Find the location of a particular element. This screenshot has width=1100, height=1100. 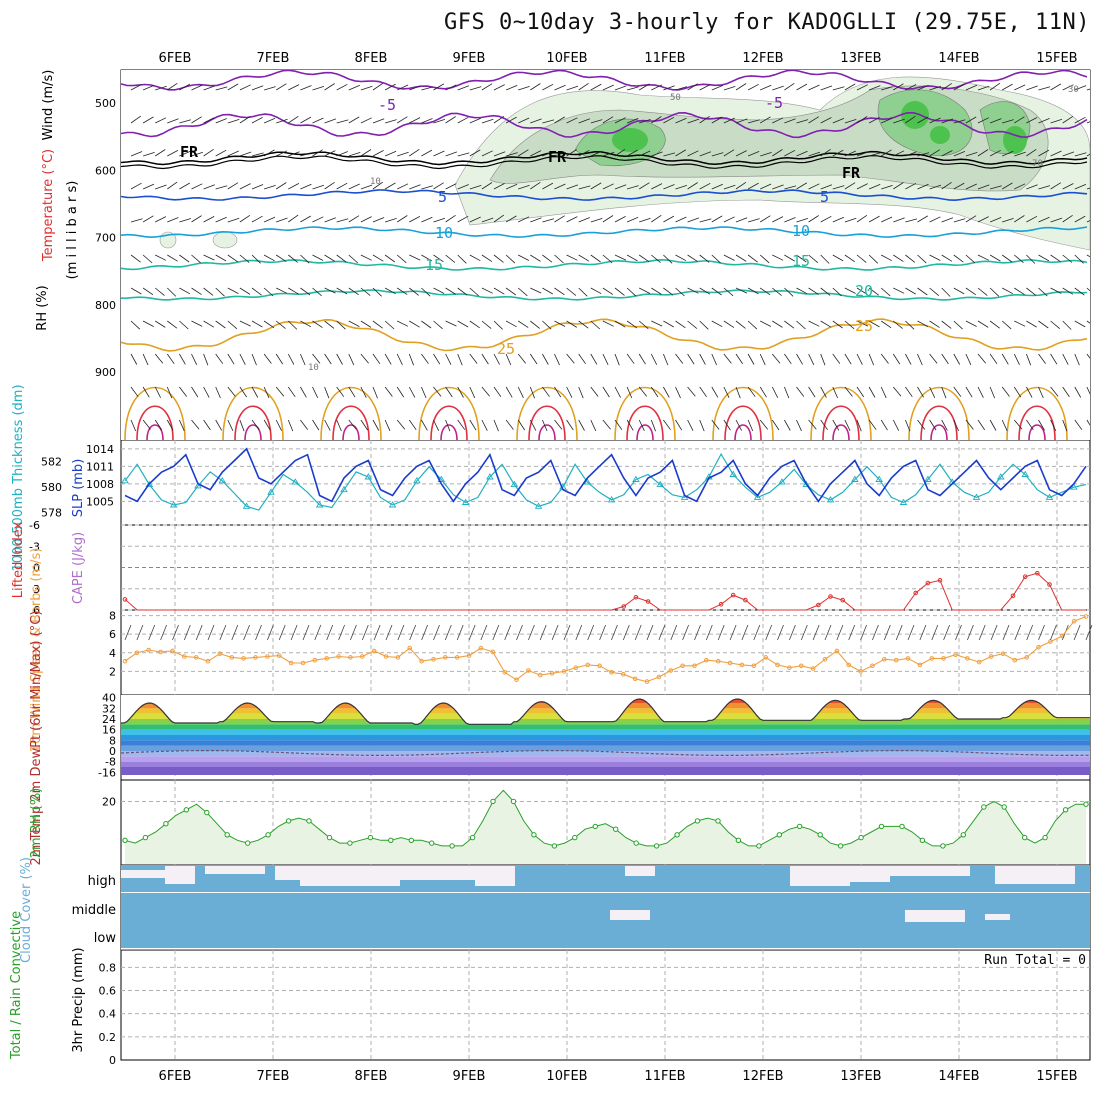

temp-curve is located at coordinates (605, 711).